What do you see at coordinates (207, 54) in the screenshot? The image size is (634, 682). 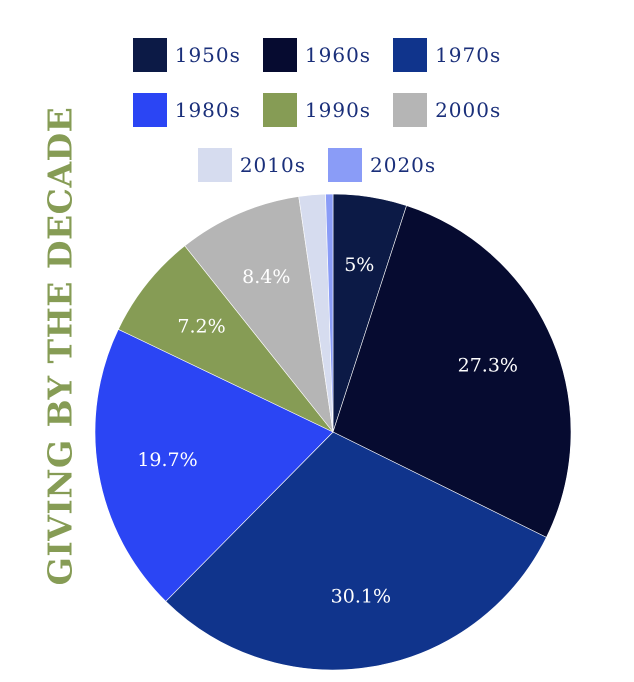 I see `legend-label-1950s: 1950s` at bounding box center [207, 54].